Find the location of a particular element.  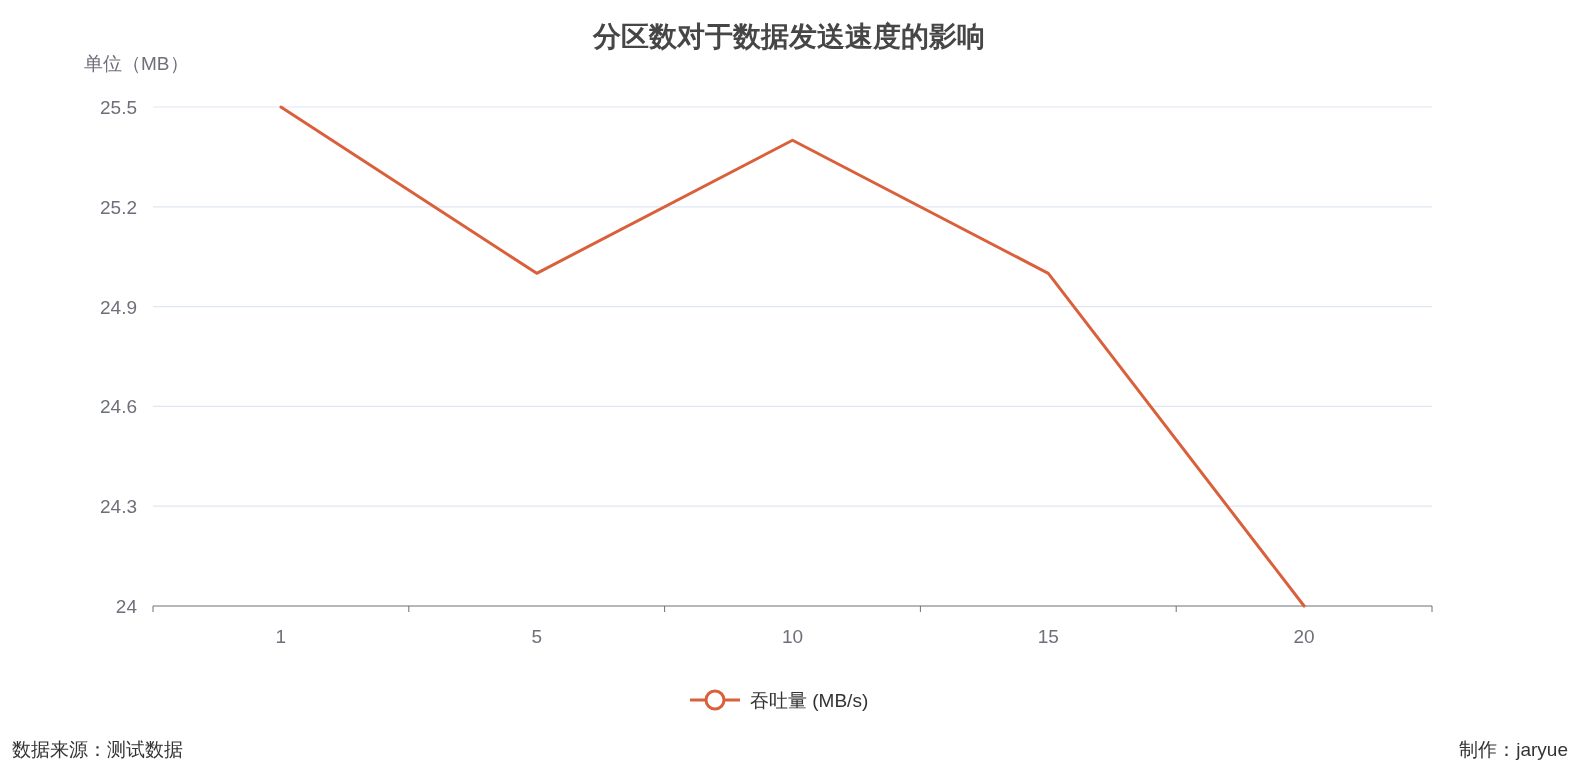

y-tick-label: 25.2 is located at coordinates (118, 207).